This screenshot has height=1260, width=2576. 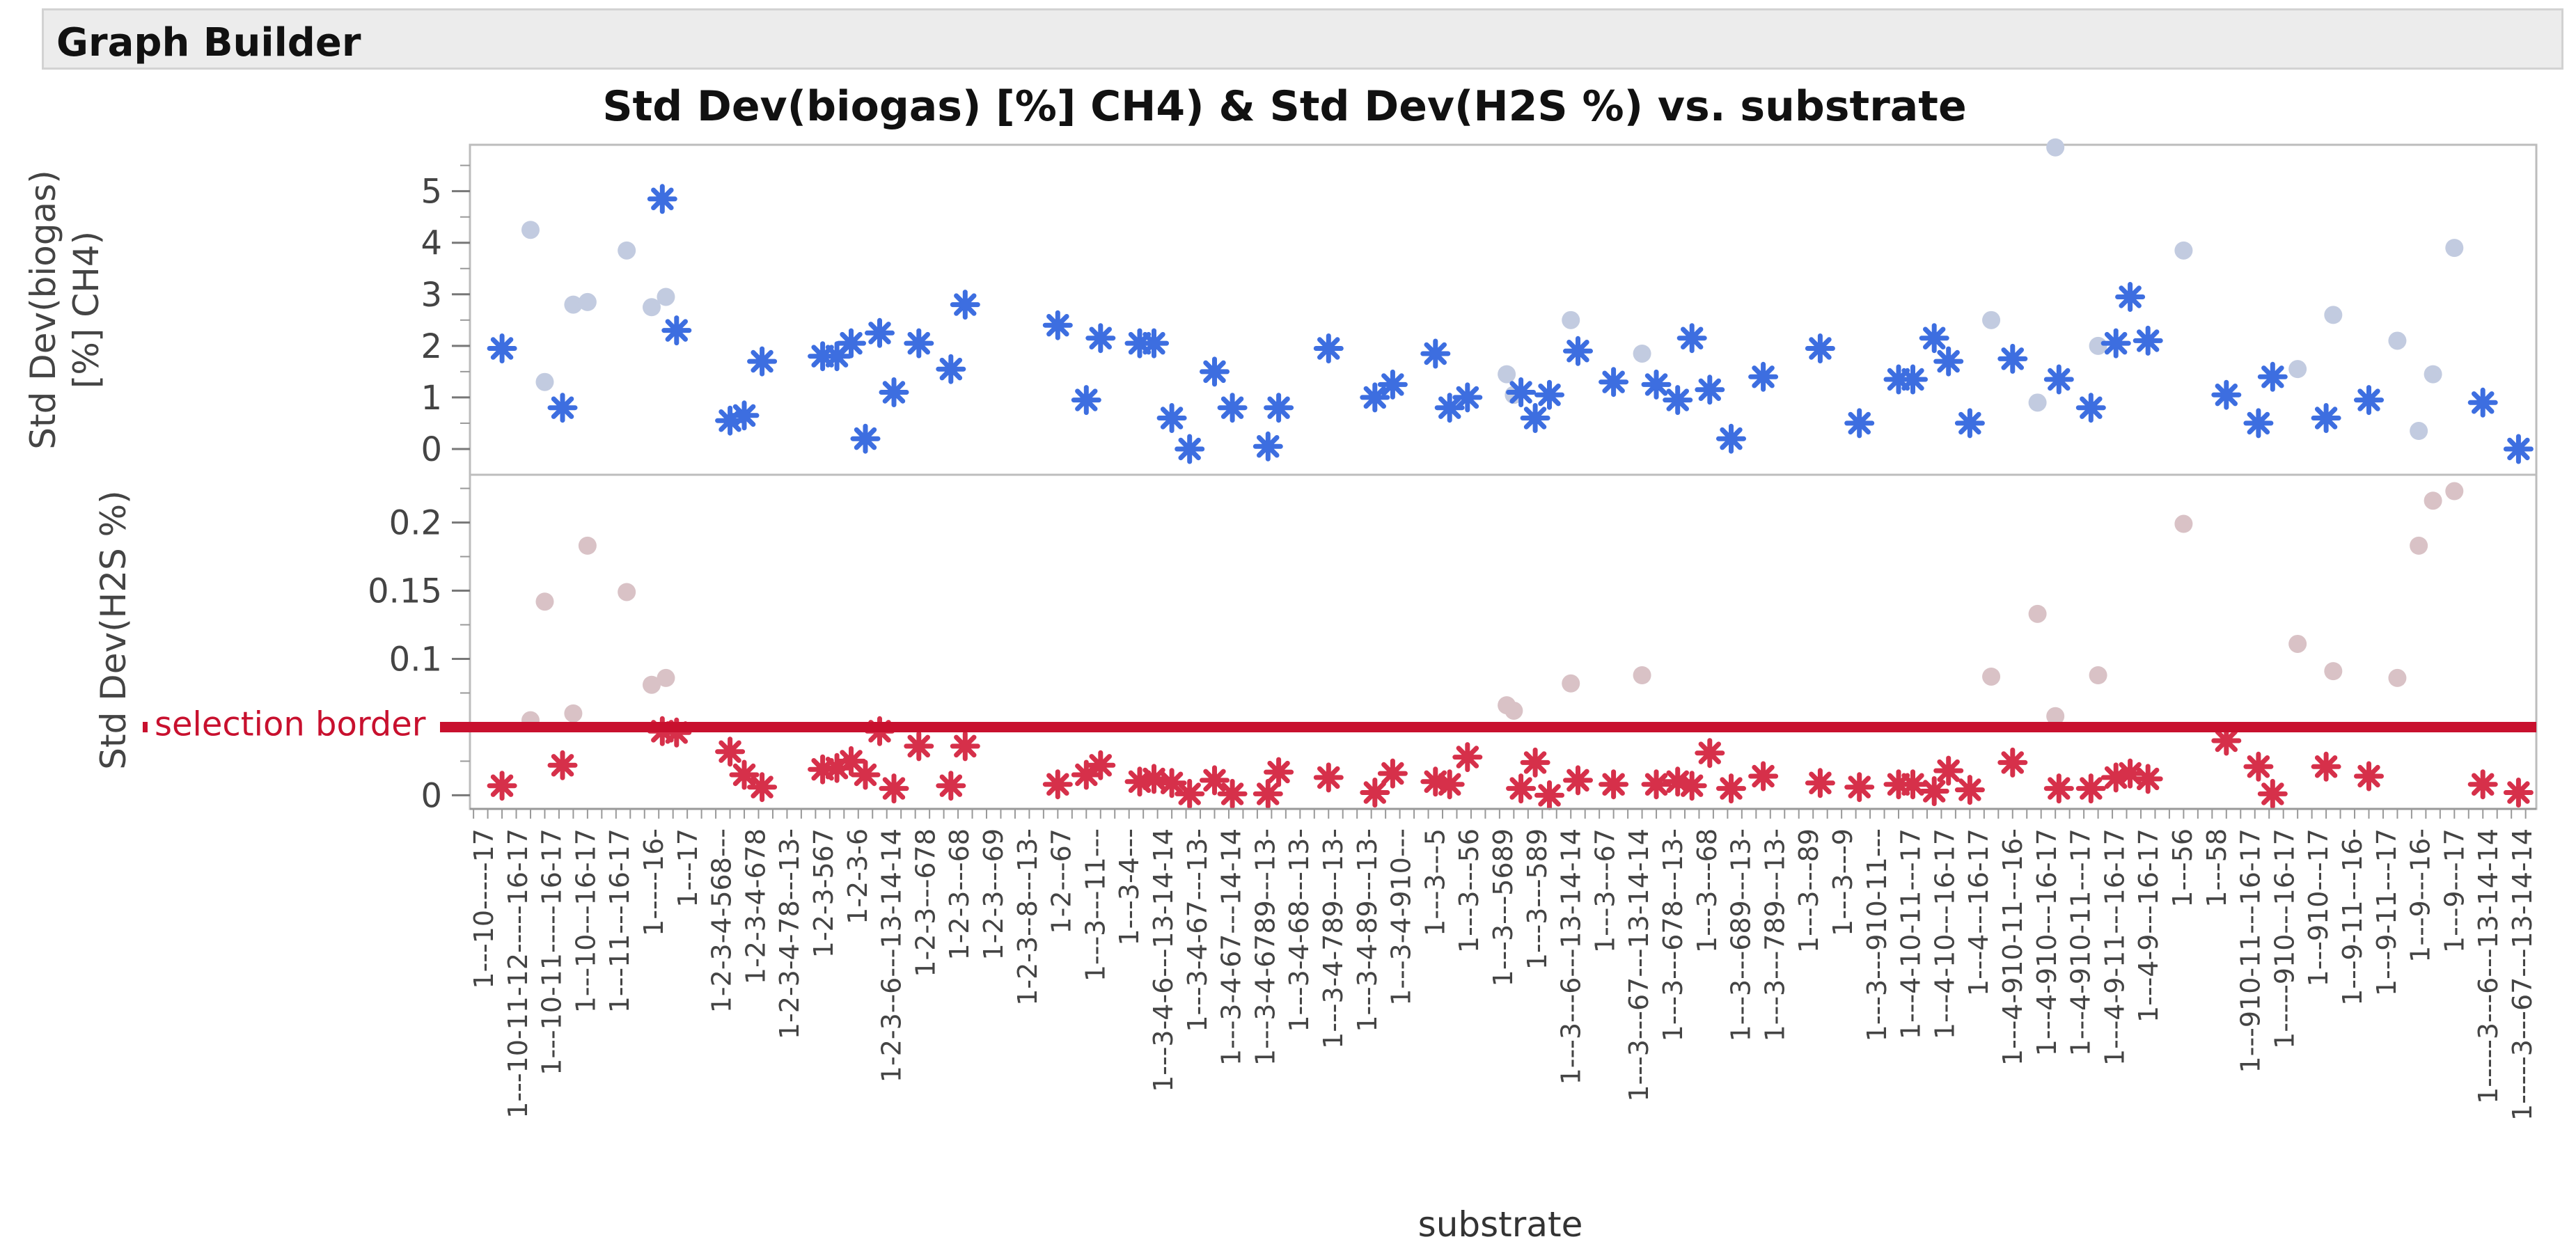 I want to click on x-tick-label: 1---10-11-----16-17, so click(x=552, y=952).